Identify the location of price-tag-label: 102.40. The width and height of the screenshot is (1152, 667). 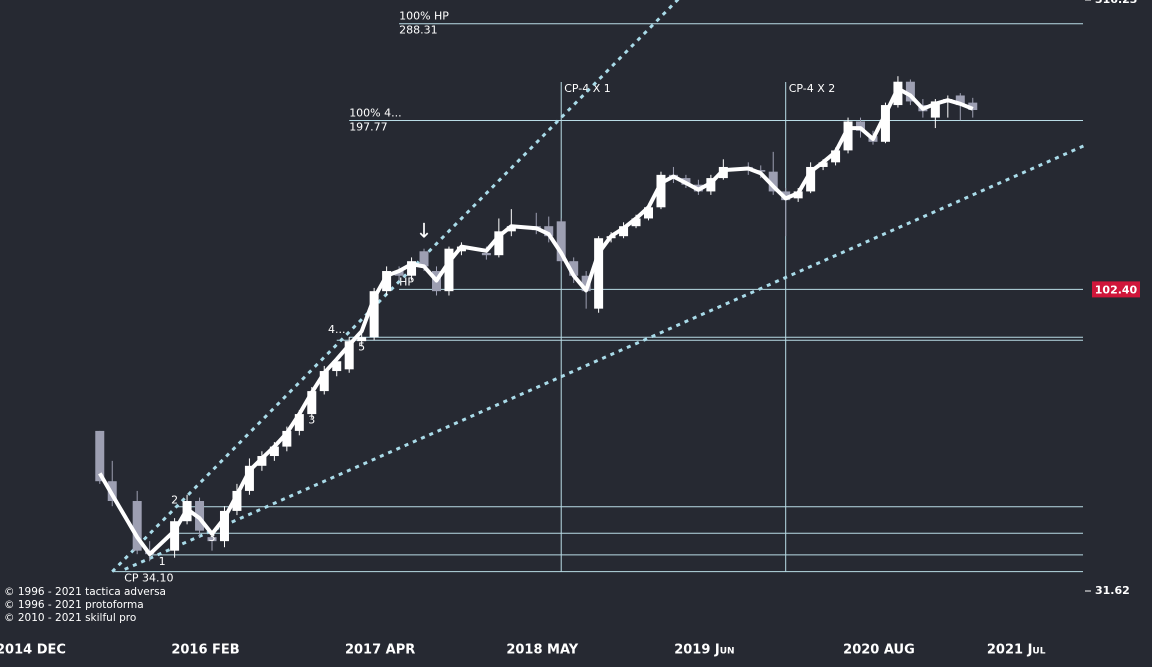
(1116, 289).